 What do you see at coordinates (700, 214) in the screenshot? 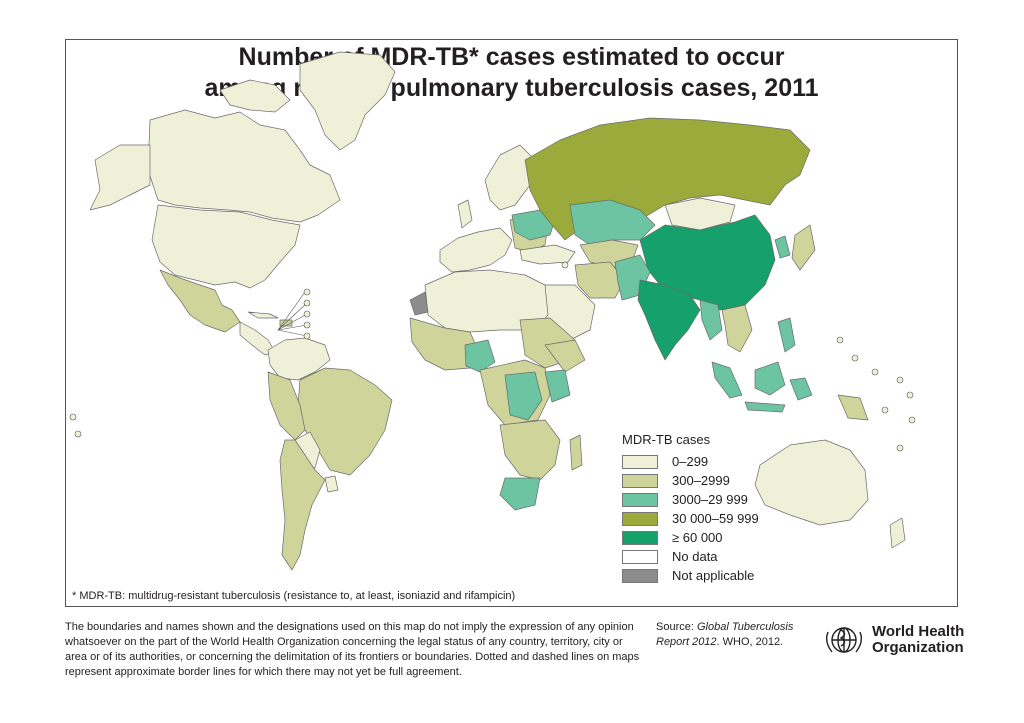
I see `region-mongolia` at bounding box center [700, 214].